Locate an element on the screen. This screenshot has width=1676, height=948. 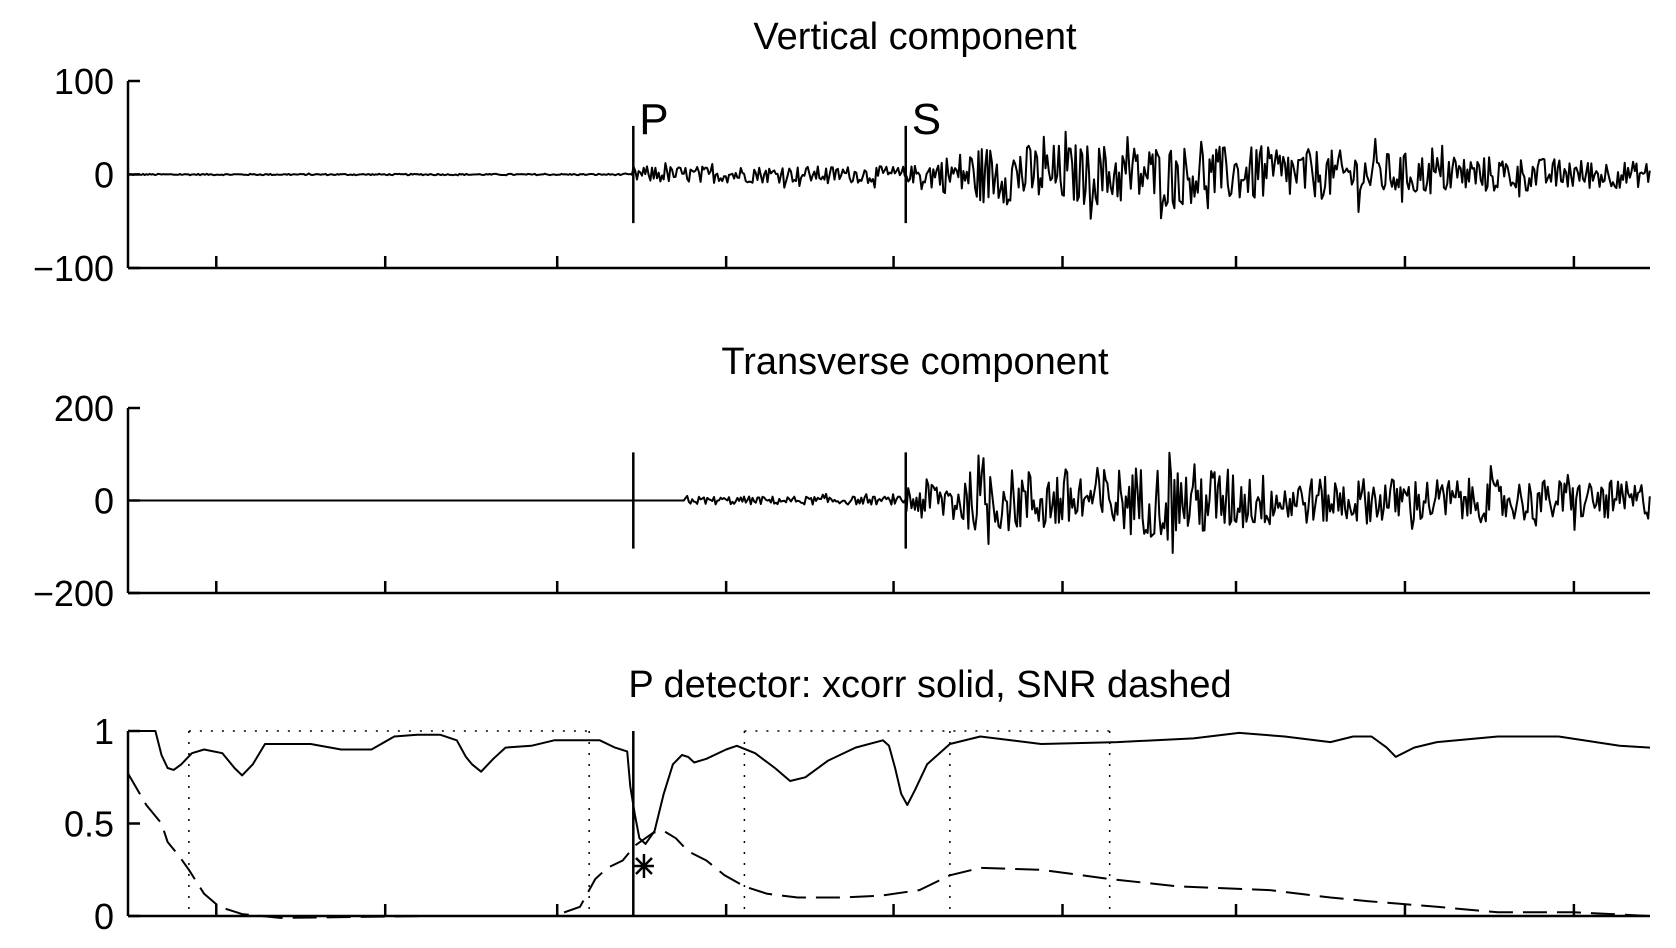
panel-title: Vertical component is located at coordinates (915, 37).